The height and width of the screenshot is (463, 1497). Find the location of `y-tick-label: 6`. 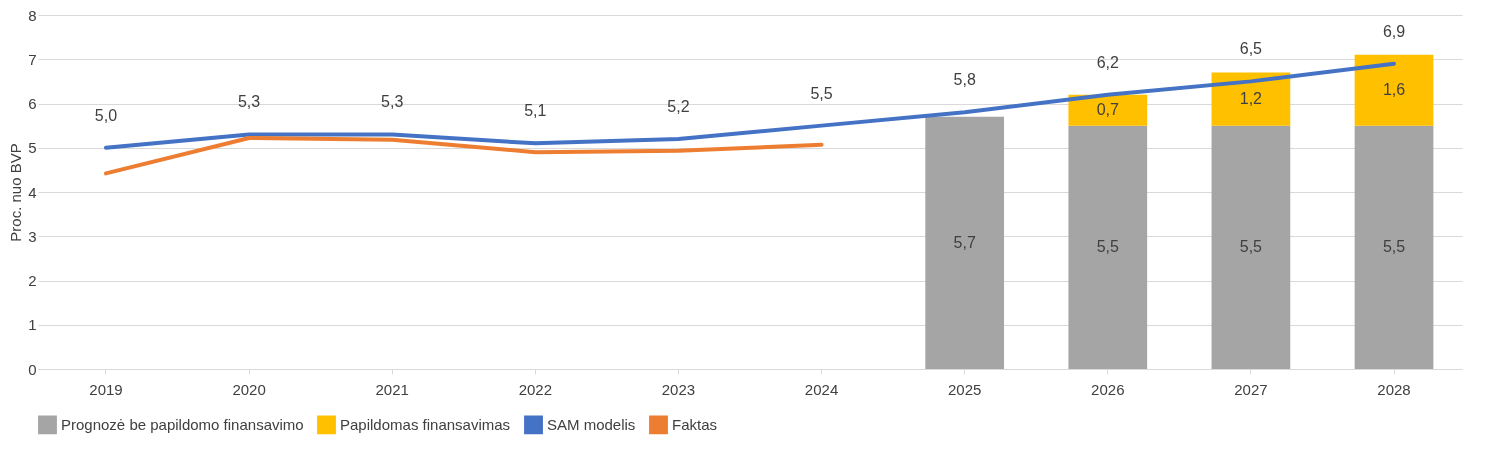

y-tick-label: 6 is located at coordinates (32, 103).